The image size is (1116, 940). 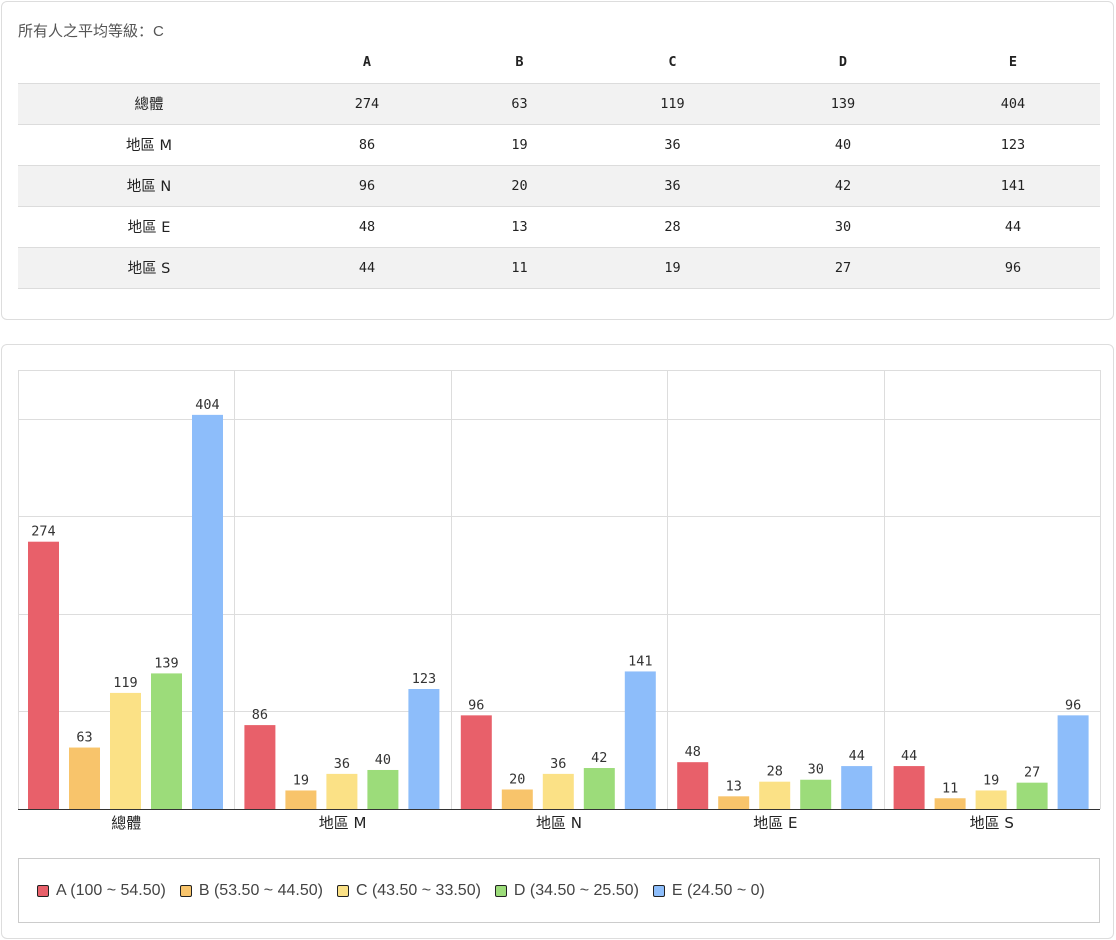 I want to click on column-header: E, so click(x=1013, y=63).